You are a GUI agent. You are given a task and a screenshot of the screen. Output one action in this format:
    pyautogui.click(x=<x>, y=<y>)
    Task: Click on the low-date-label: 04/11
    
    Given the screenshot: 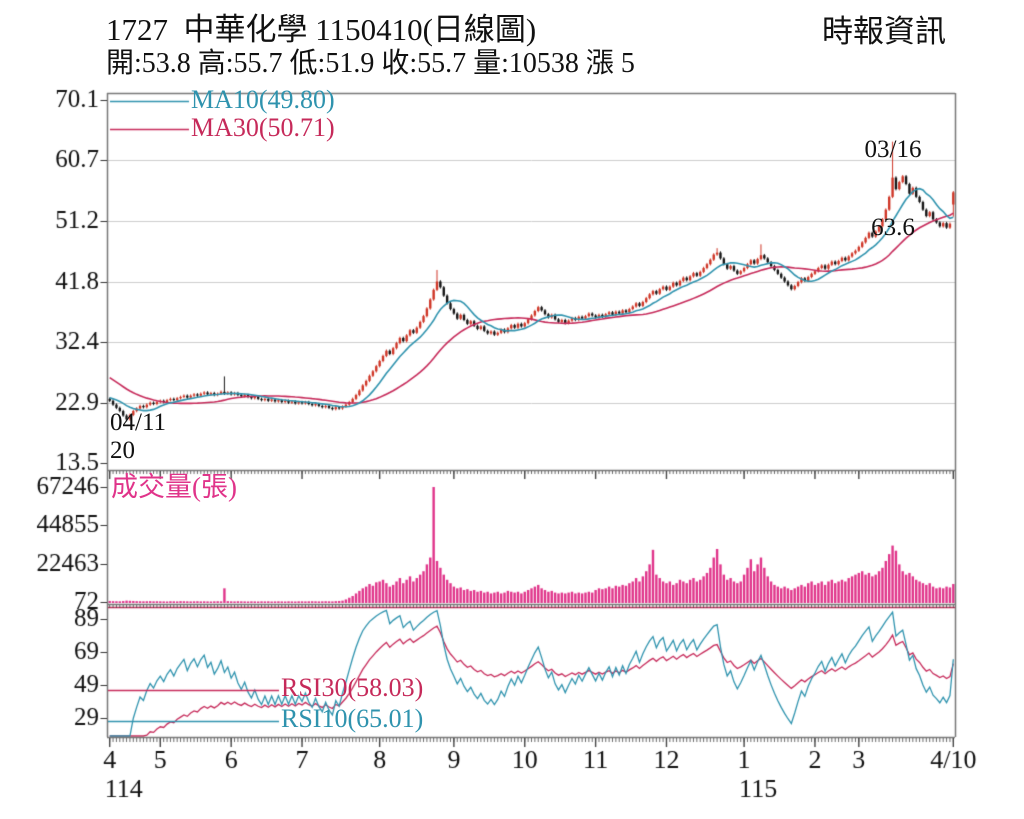 What is the action you would take?
    pyautogui.click(x=138, y=422)
    